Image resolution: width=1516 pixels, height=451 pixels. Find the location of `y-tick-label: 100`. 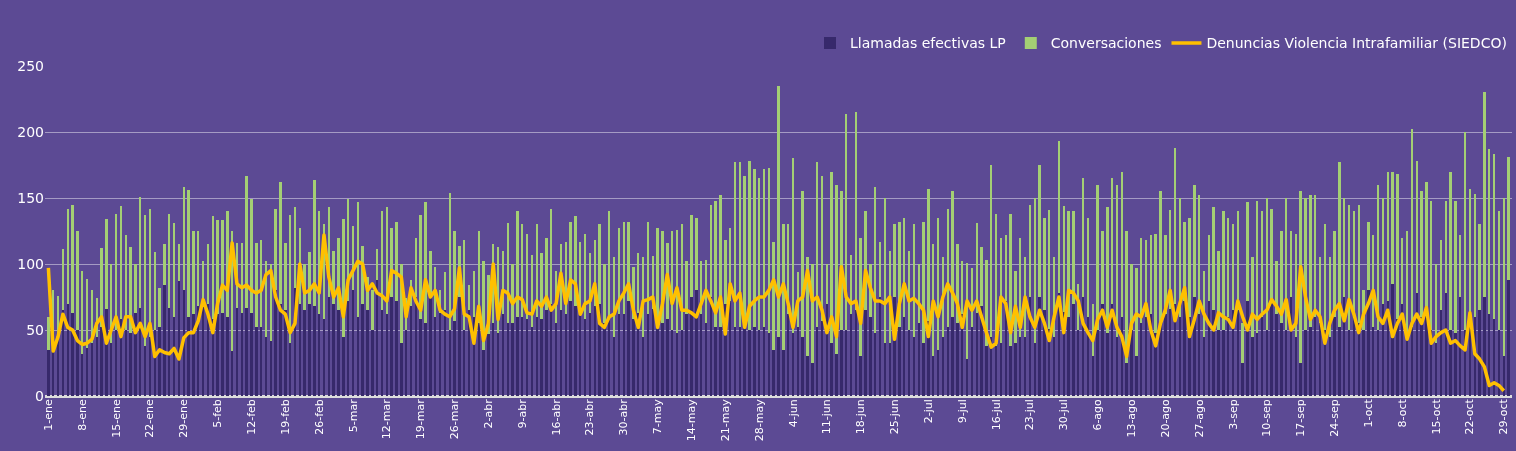

y-tick-label: 100 is located at coordinates (30, 263).